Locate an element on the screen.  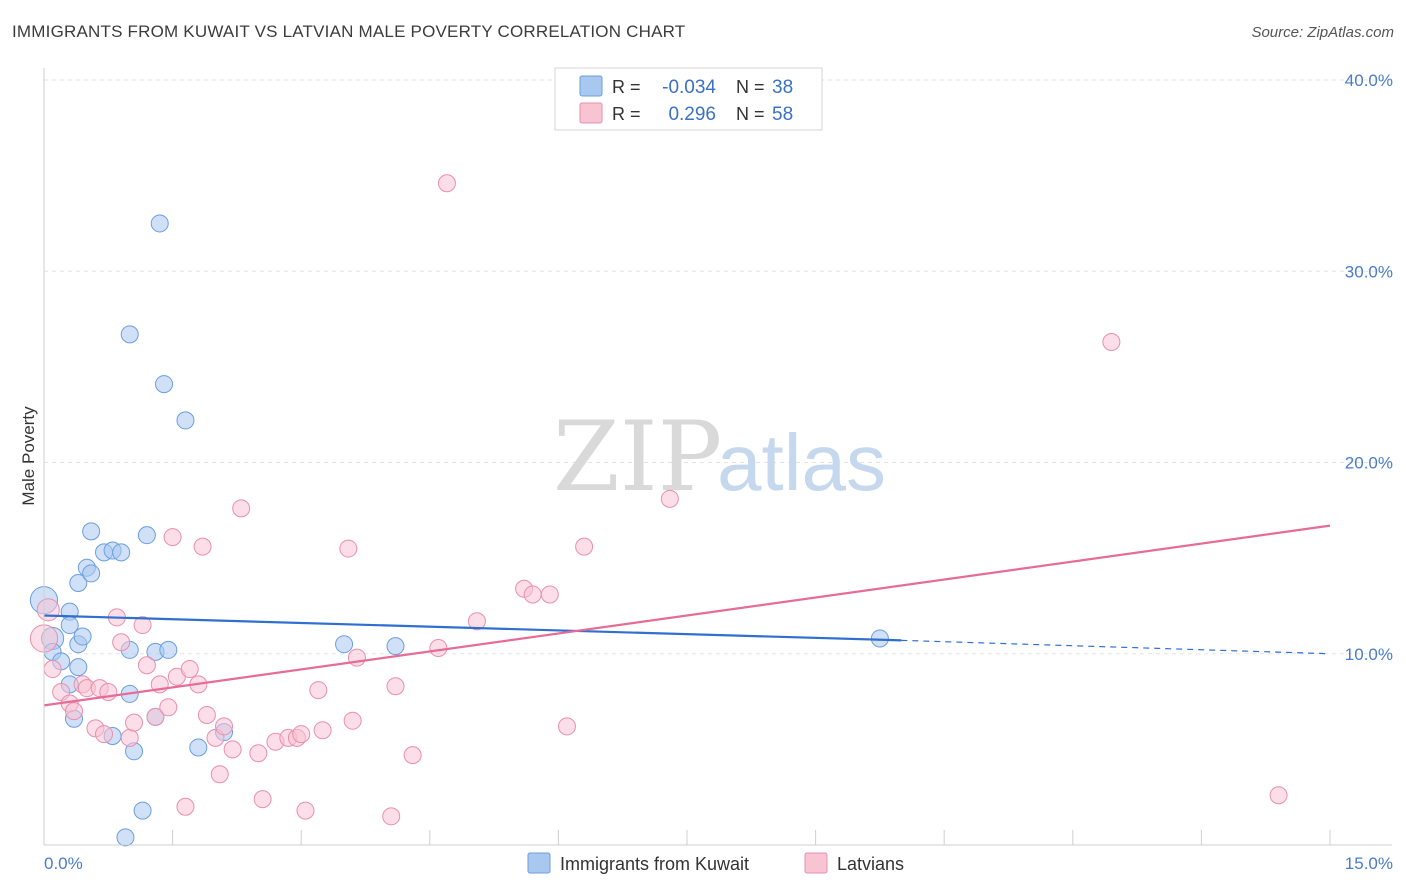
stats-n-value-latvians: 58 is located at coordinates (782, 114).